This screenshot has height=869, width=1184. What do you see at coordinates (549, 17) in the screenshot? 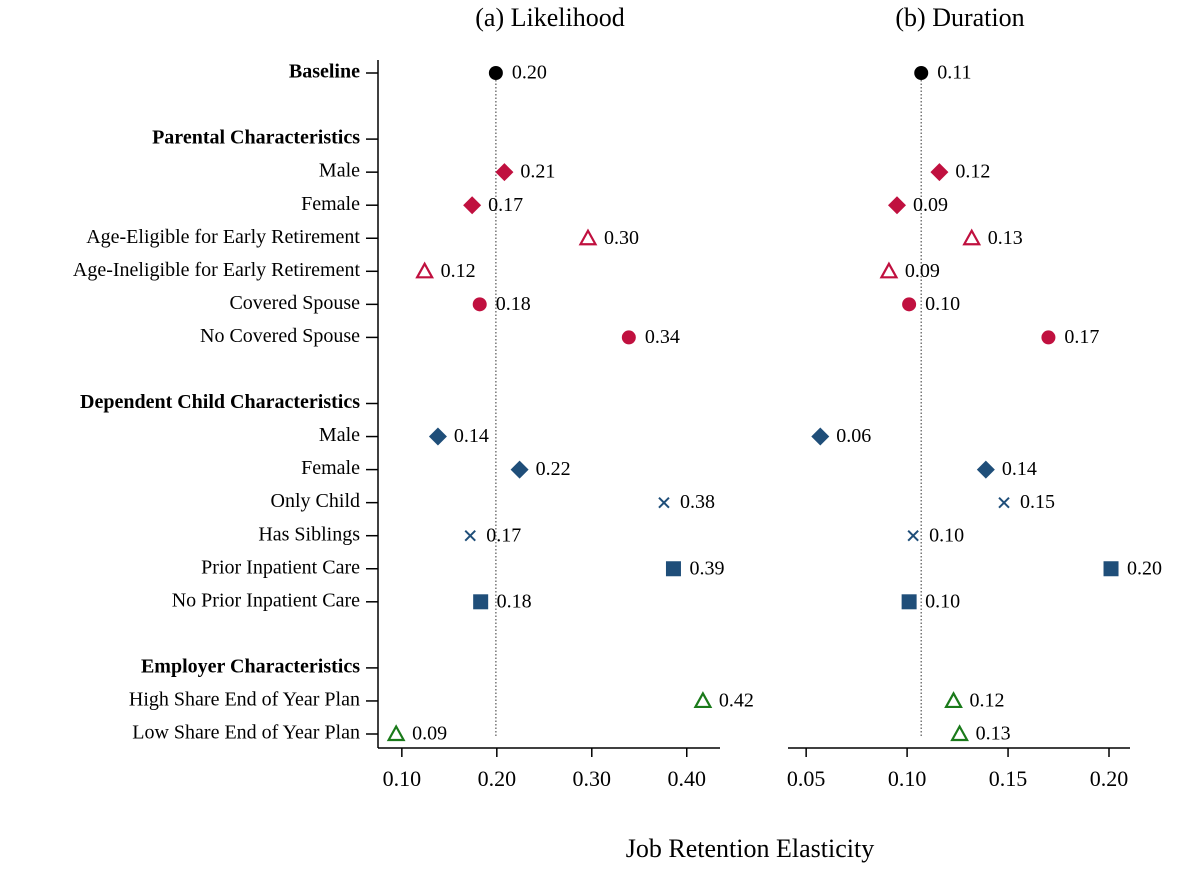
I see `panel-title: (a) Likelihood` at bounding box center [549, 17].